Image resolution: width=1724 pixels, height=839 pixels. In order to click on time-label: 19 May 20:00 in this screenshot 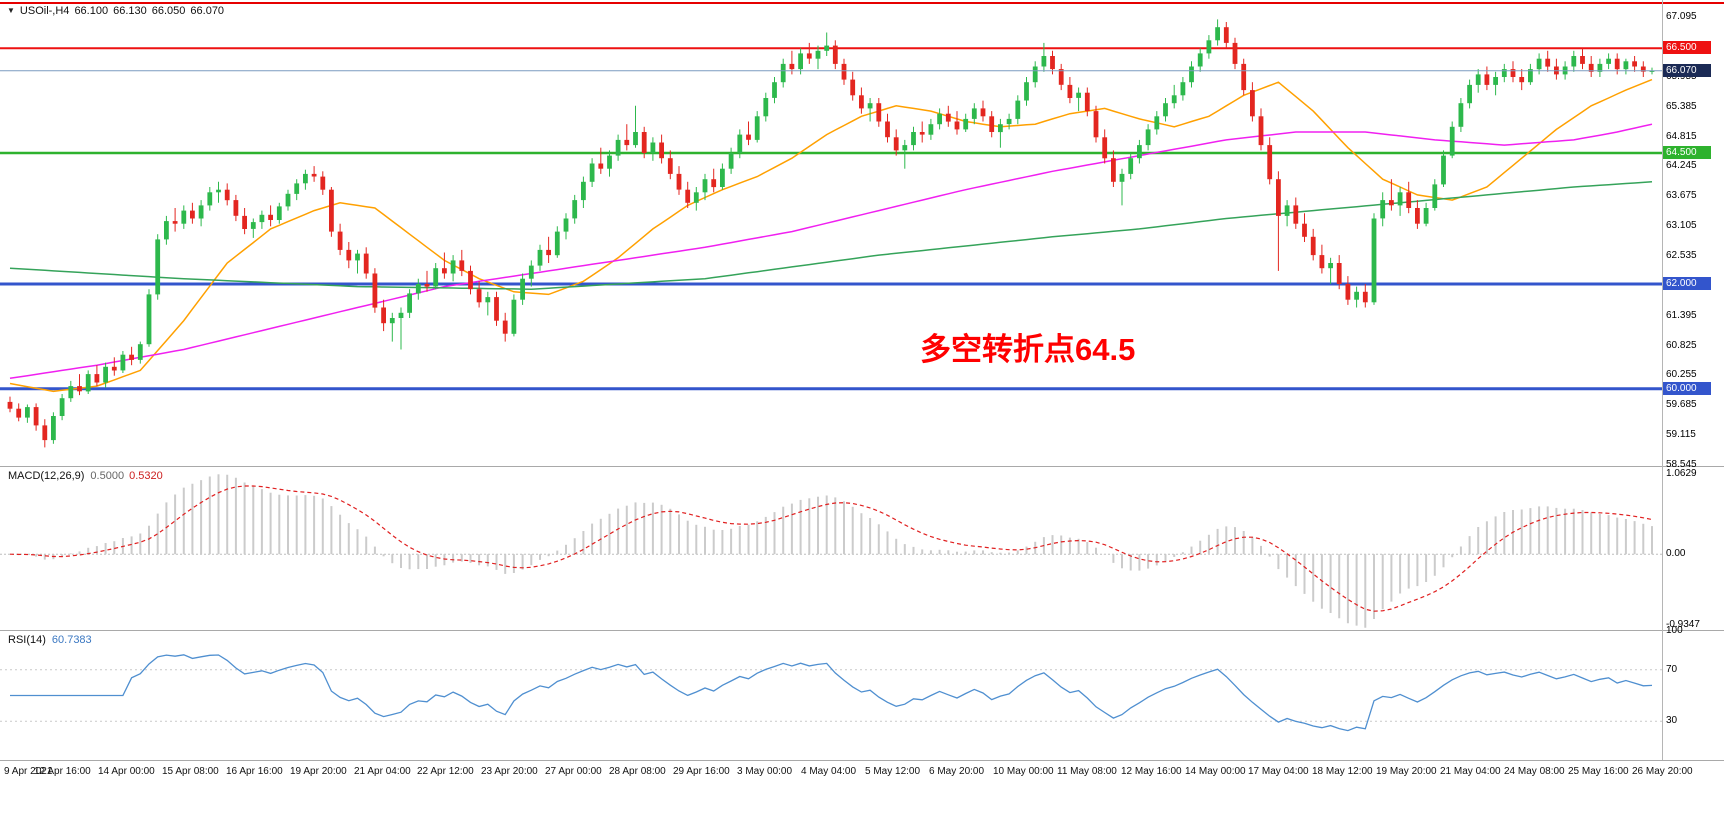, I will do `click(1406, 771)`.